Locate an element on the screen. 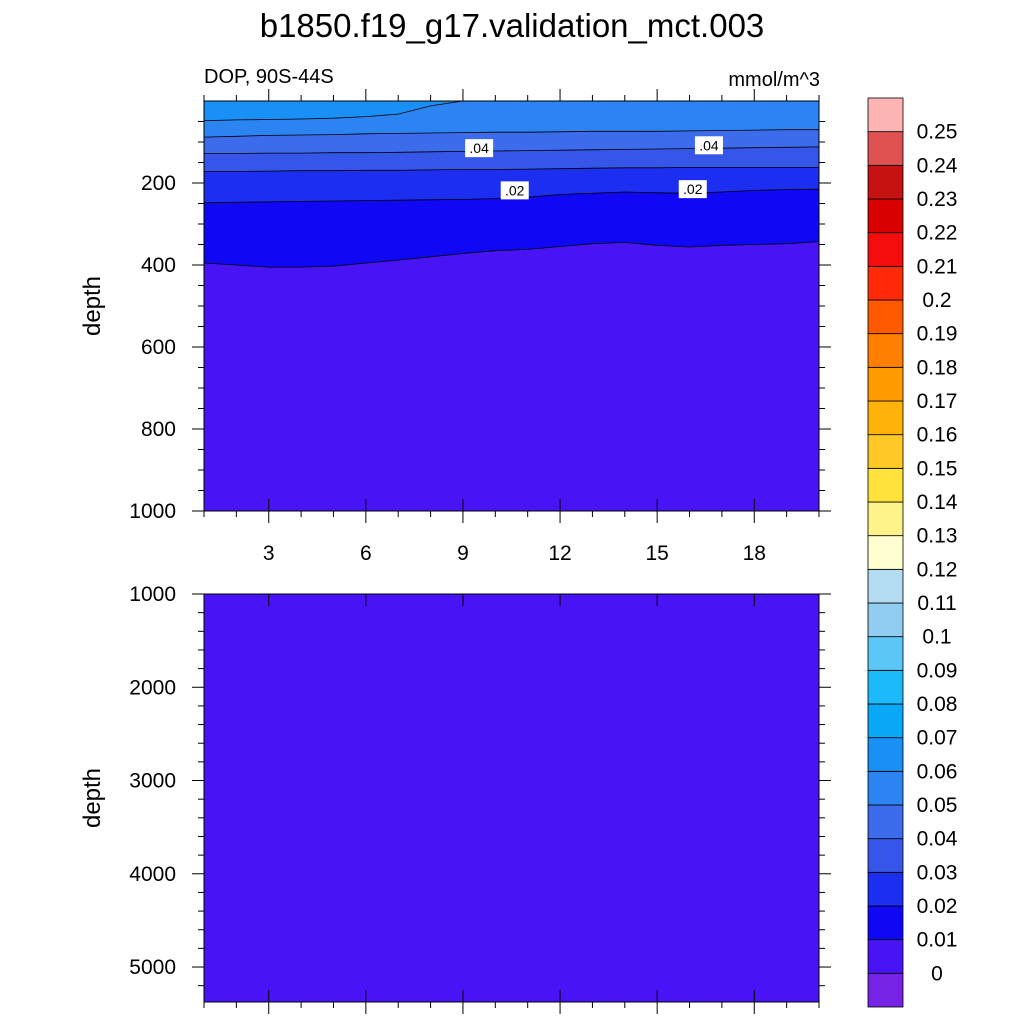 The height and width of the screenshot is (1024, 1024). upper-y-tick-label: 200 is located at coordinates (158, 183).